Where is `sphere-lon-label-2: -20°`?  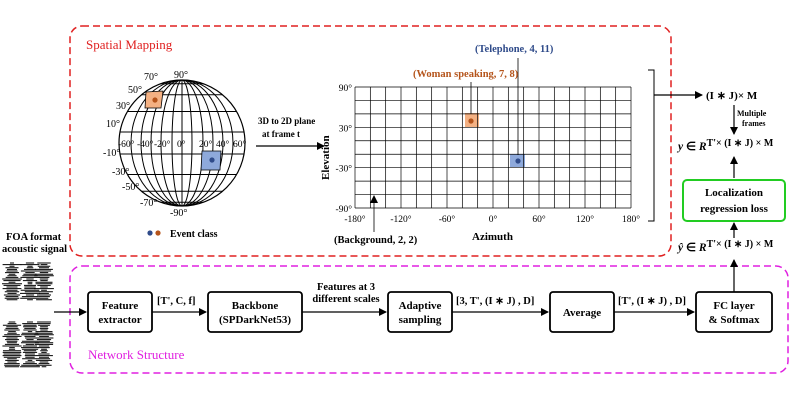
sphere-lon-label-2: -20° is located at coordinates (162, 144).